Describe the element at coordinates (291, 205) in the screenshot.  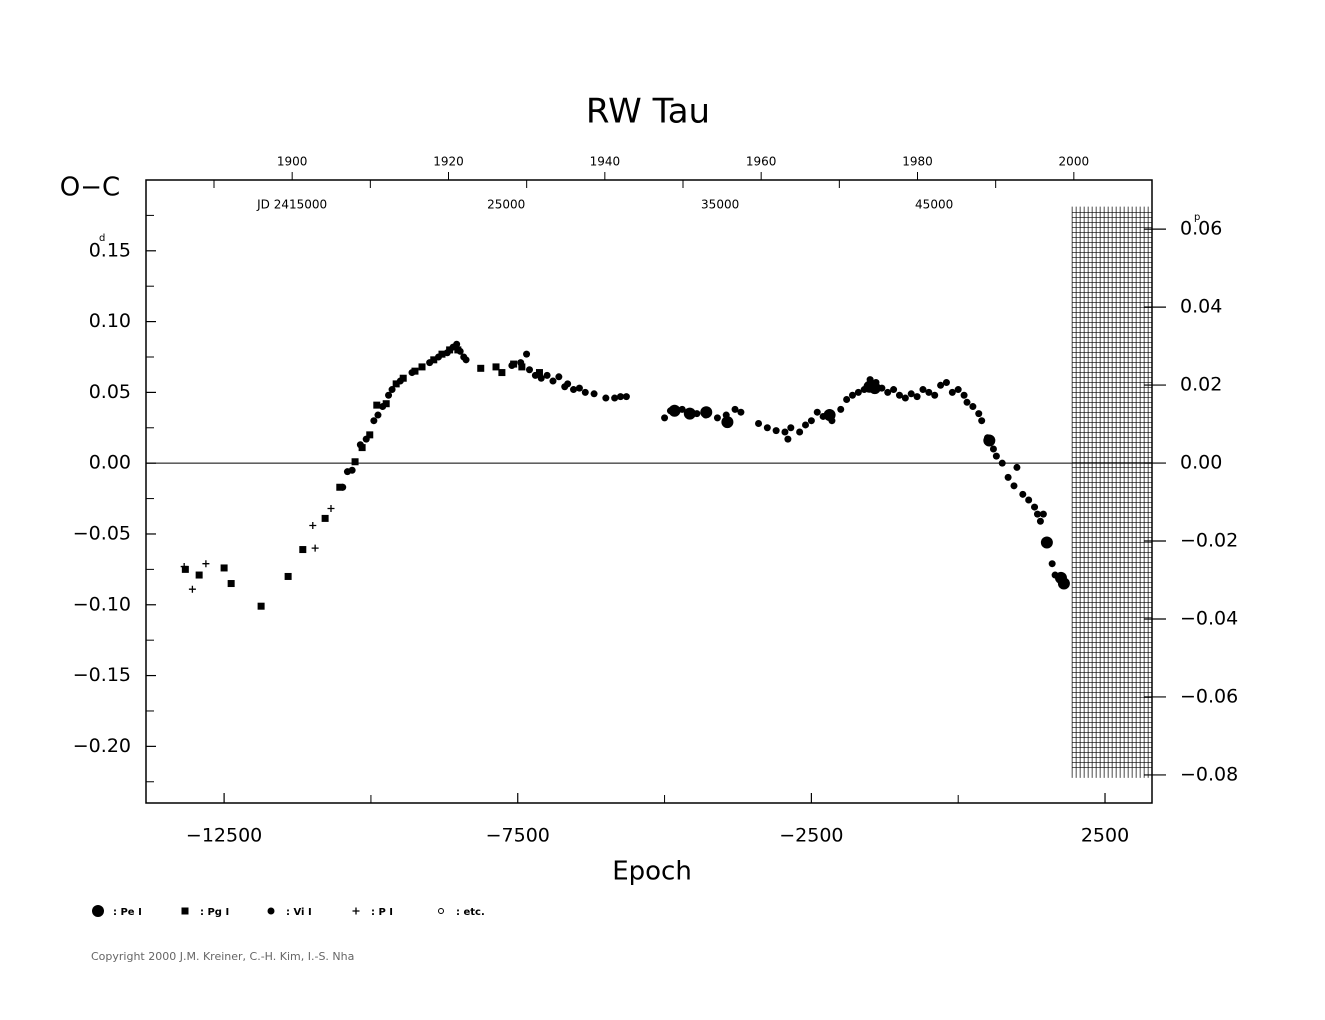
I see `jd-tick-label: JD 2415000` at that location.